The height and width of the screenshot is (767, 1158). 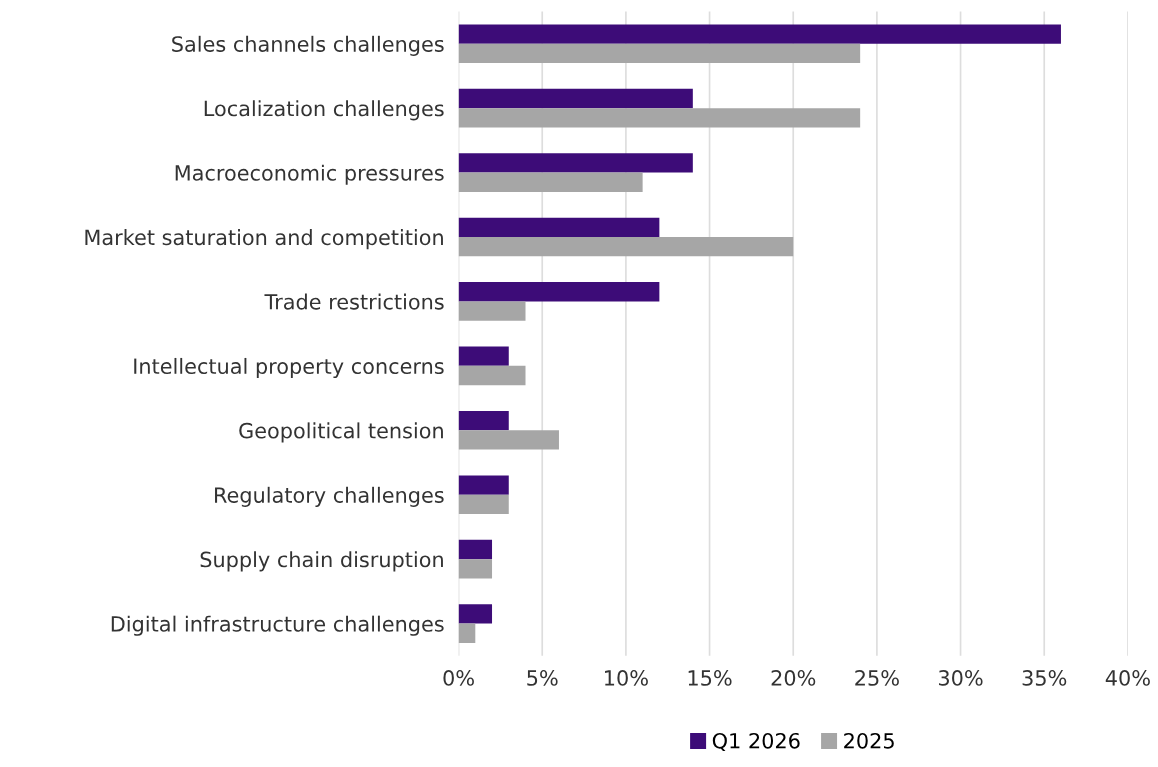 What do you see at coordinates (793, 678) in the screenshot?
I see `x-tick-label: 20%` at bounding box center [793, 678].